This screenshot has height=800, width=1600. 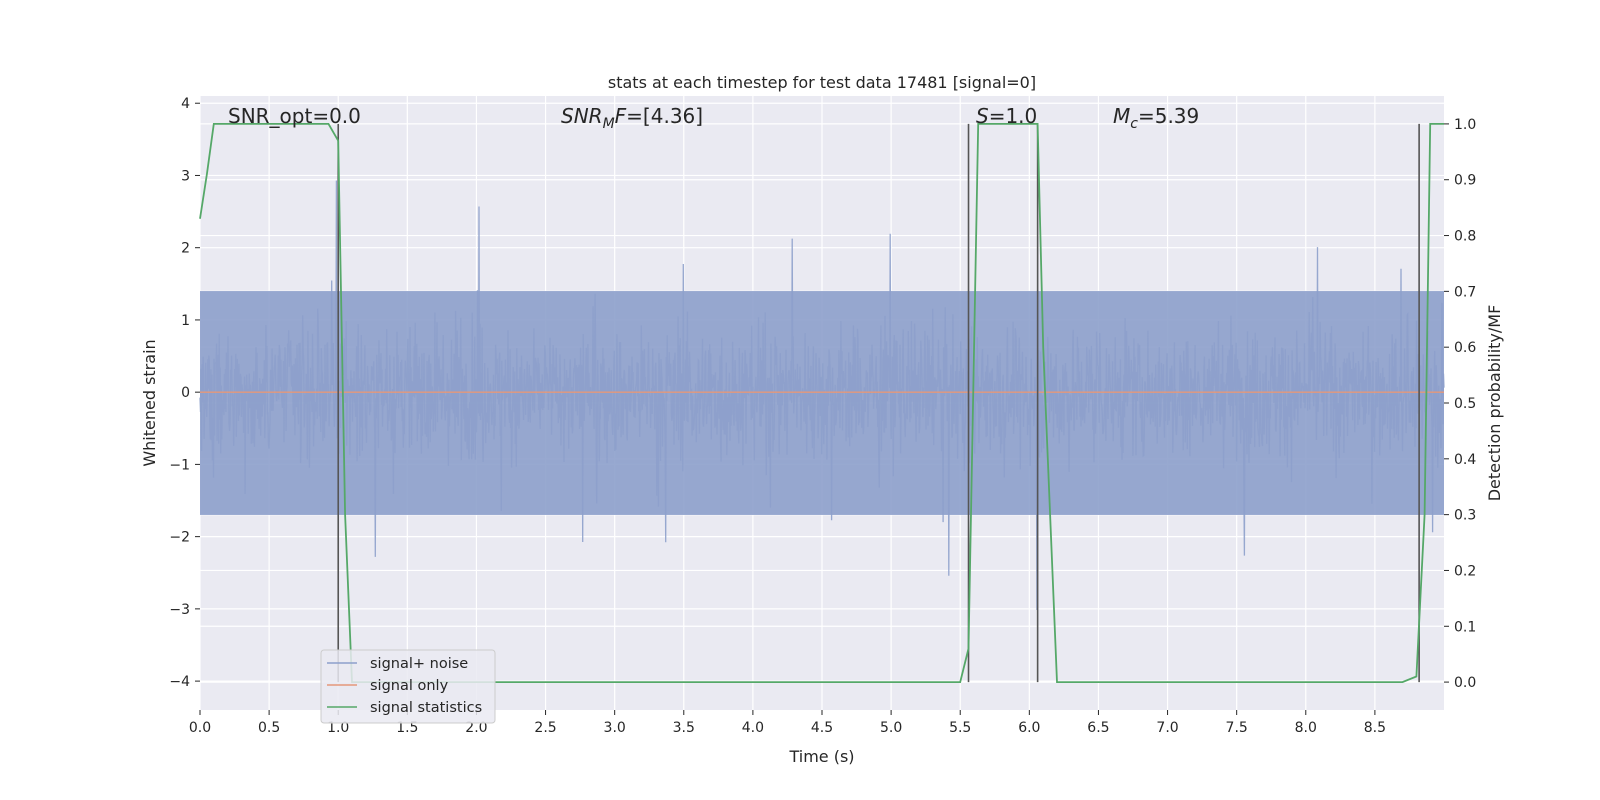 What do you see at coordinates (1465, 683) in the screenshot?
I see `y-right-tick-label-10: 0.0` at bounding box center [1465, 683].